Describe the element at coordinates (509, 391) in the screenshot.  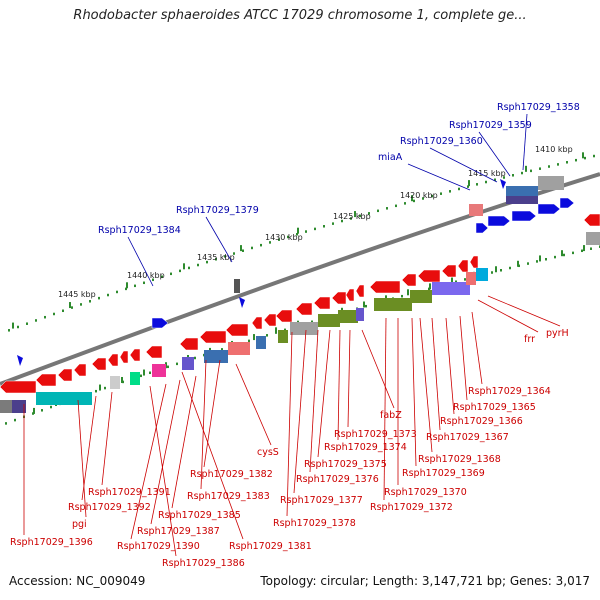
I see `gene-label: Rsph17029_1364` at that location.